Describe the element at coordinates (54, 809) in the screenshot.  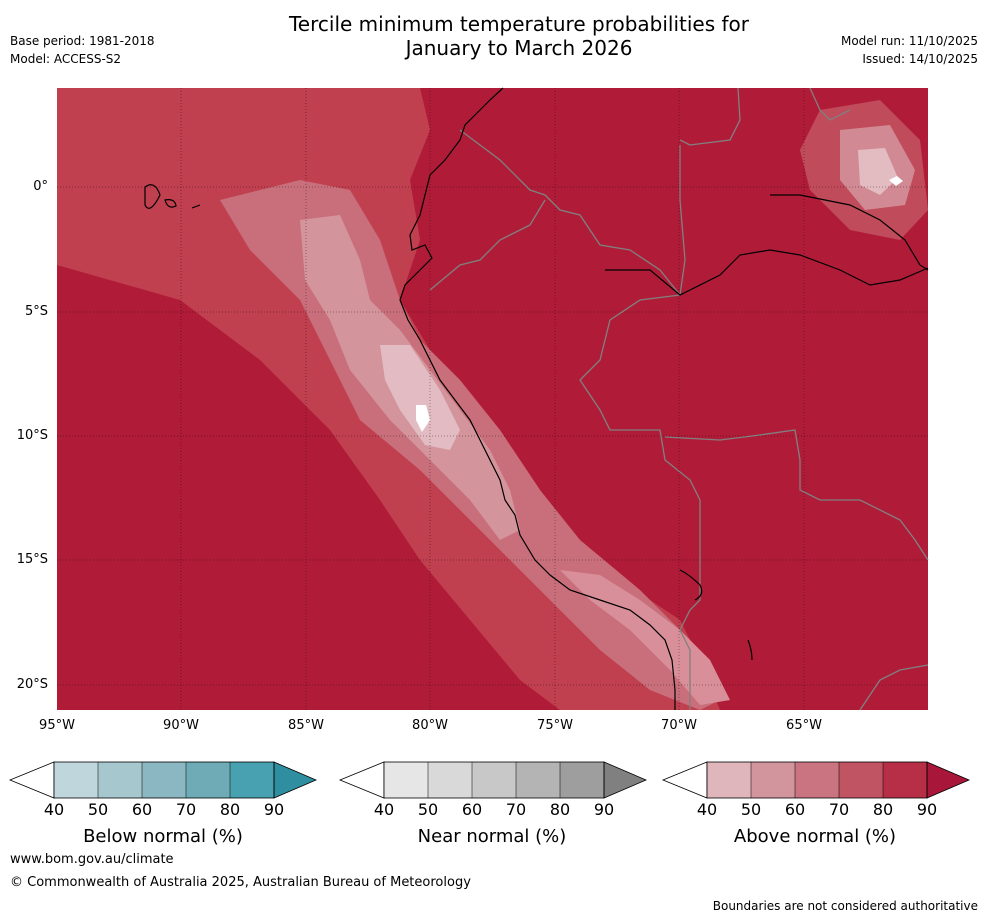
I see `below-tick-40: 40` at that location.